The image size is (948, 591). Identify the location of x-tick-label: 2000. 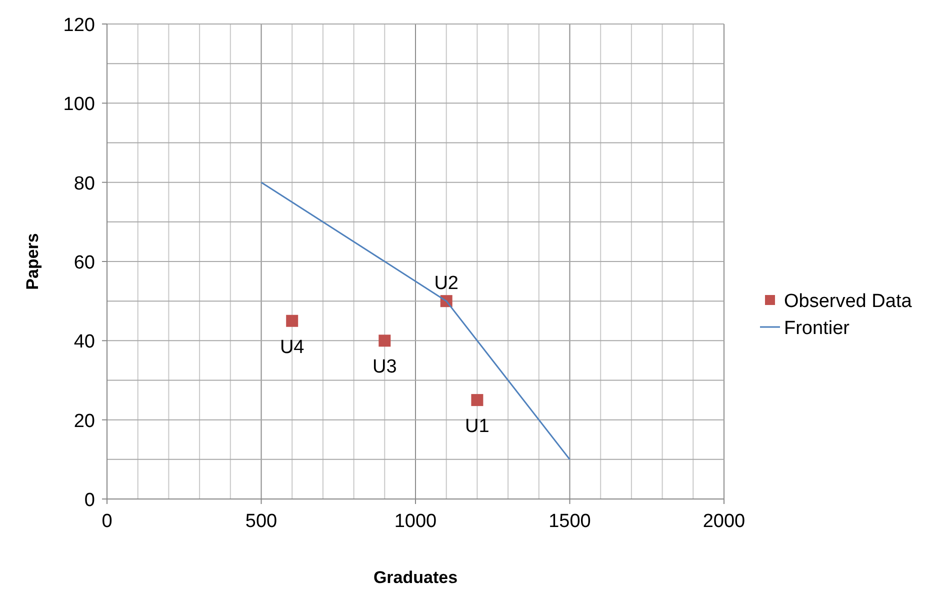
(724, 521).